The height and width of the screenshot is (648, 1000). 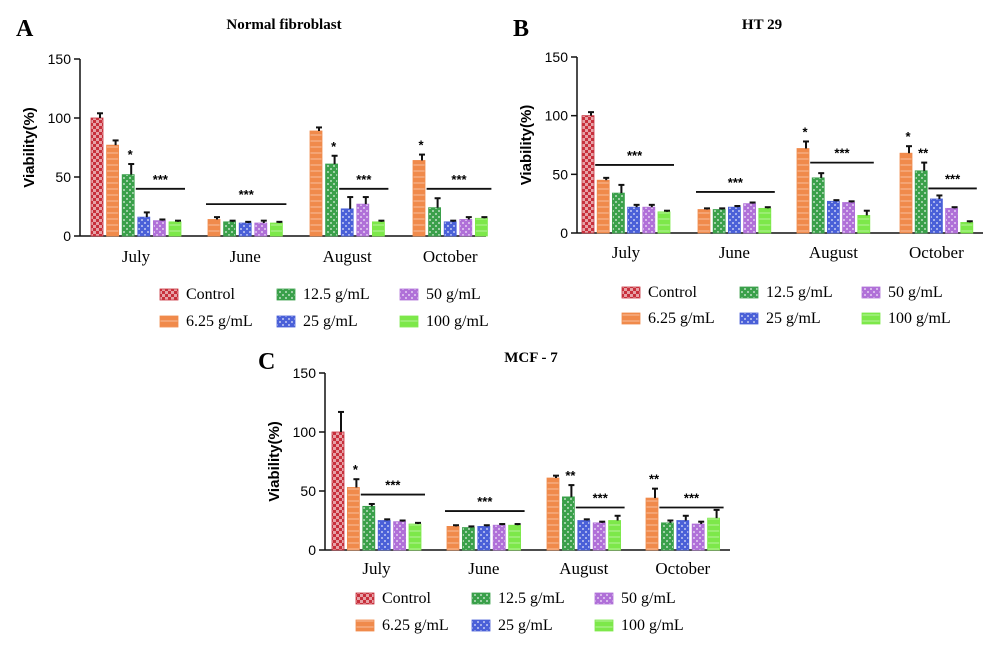 I want to click on panel-letter: C, so click(x=266, y=362).